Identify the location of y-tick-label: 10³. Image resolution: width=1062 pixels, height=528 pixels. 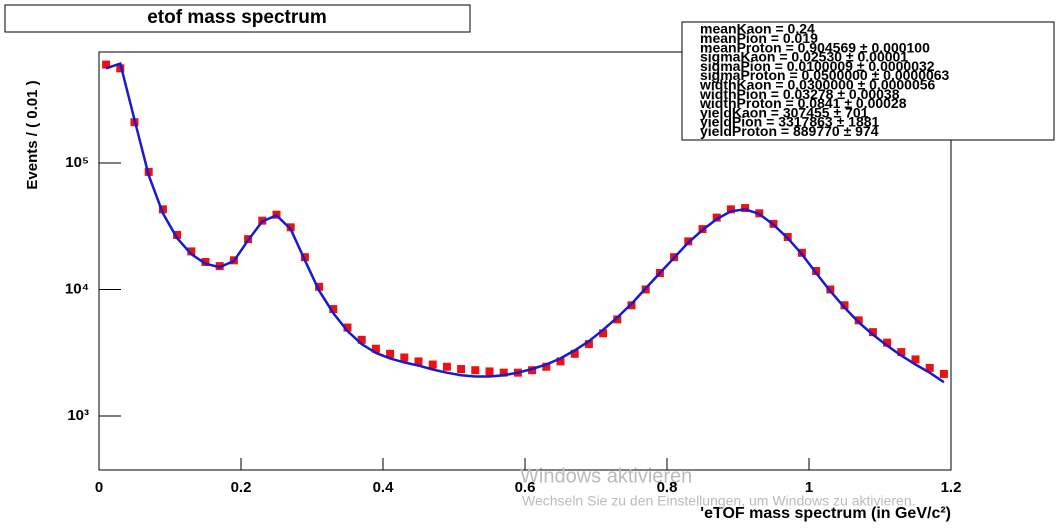
(78, 415).